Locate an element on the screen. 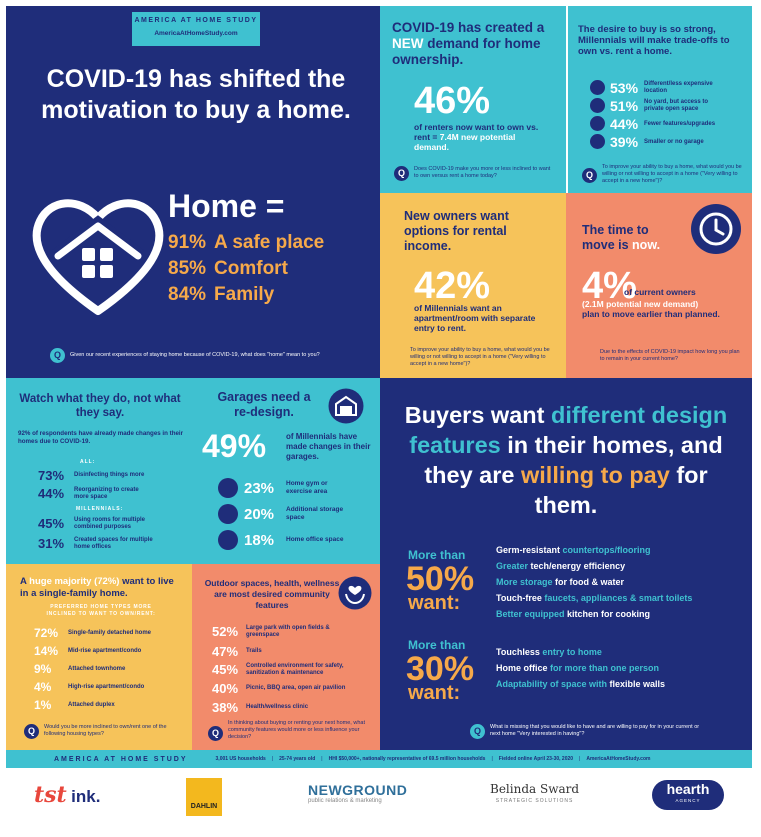 Image resolution: width=761 pixels, height=837 pixels. single-pct: 14% is located at coordinates (46, 651).